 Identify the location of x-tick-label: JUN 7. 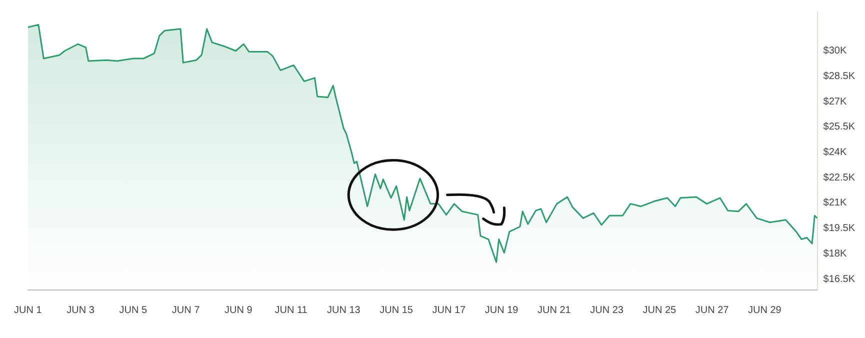
(186, 310).